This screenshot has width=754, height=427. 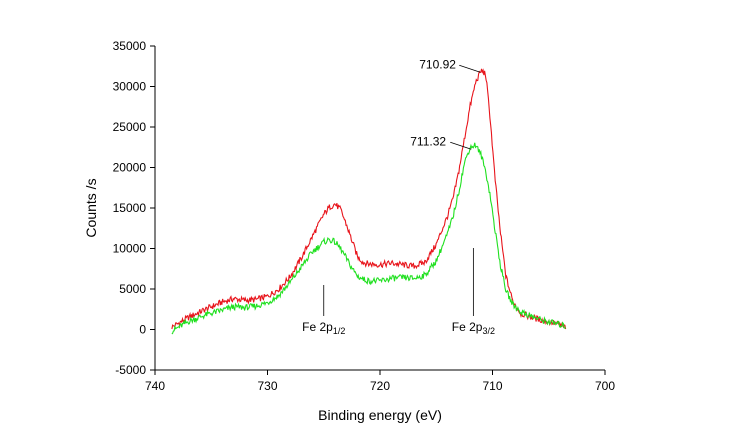 What do you see at coordinates (437, 64) in the screenshot?
I see `peak-label: 710.92` at bounding box center [437, 64].